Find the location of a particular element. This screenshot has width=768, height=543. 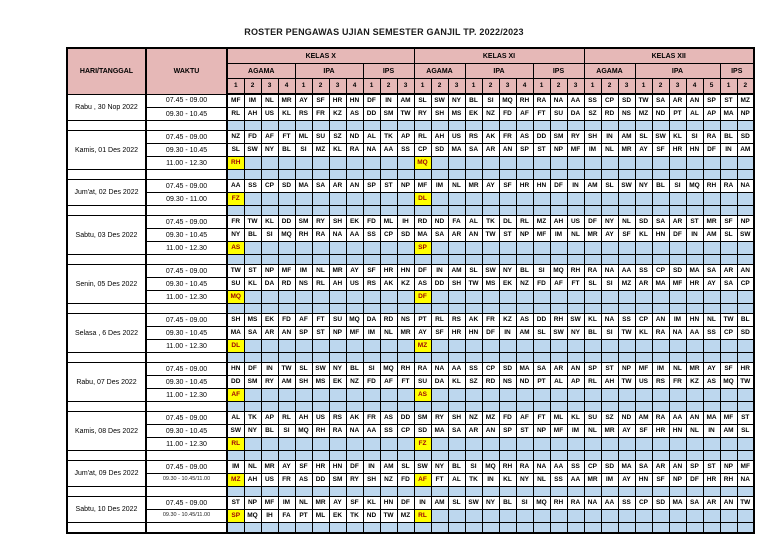

roster-cell: SF is located at coordinates (626, 235).